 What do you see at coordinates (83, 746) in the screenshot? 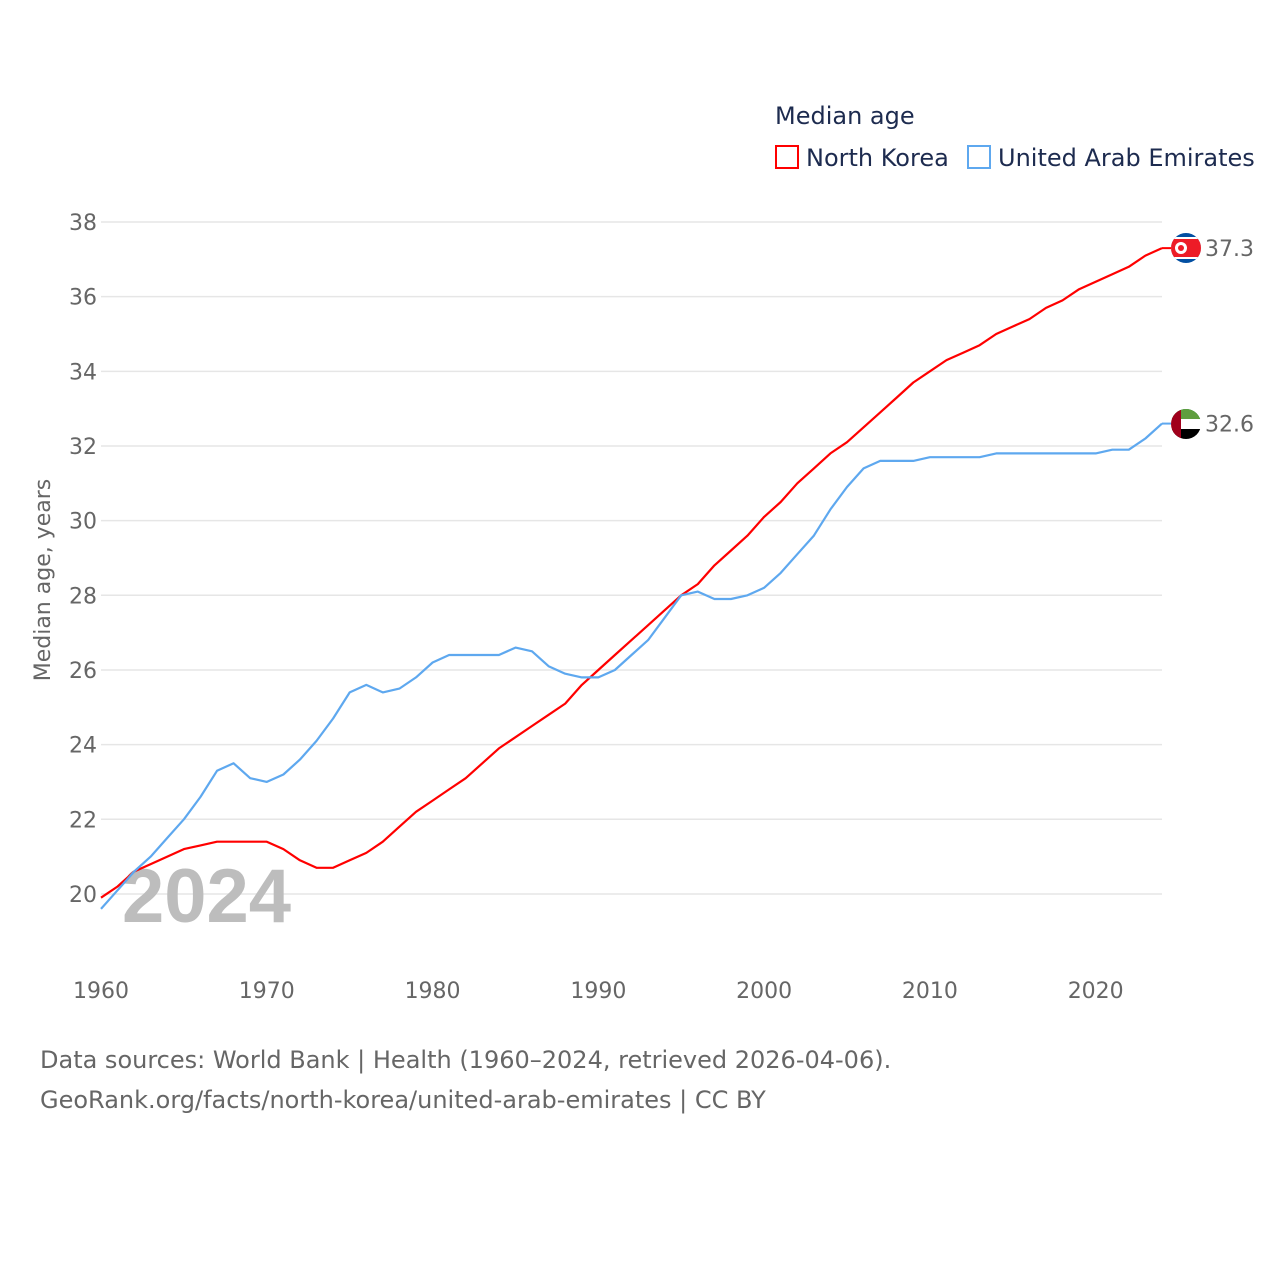
I see `y-tick-label: 24` at bounding box center [83, 746].